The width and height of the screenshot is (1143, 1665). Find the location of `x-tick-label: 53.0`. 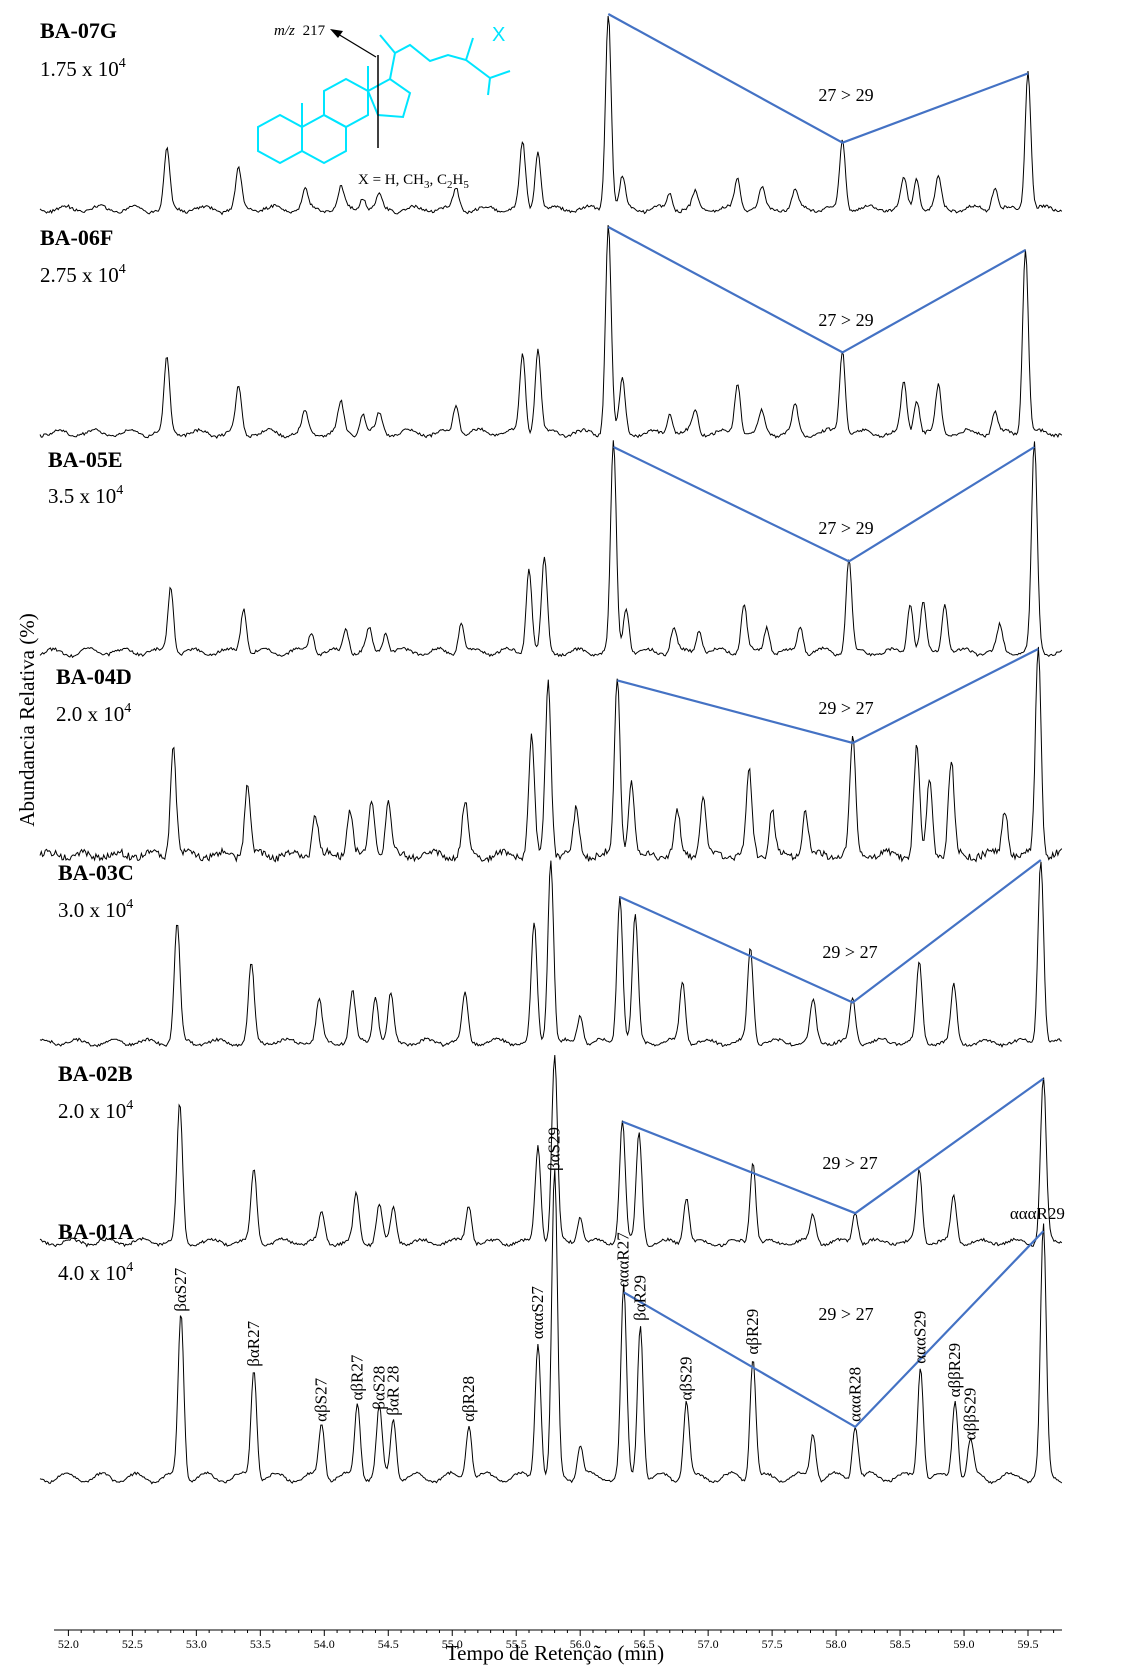

x-tick-label: 53.0 is located at coordinates (196, 1644).